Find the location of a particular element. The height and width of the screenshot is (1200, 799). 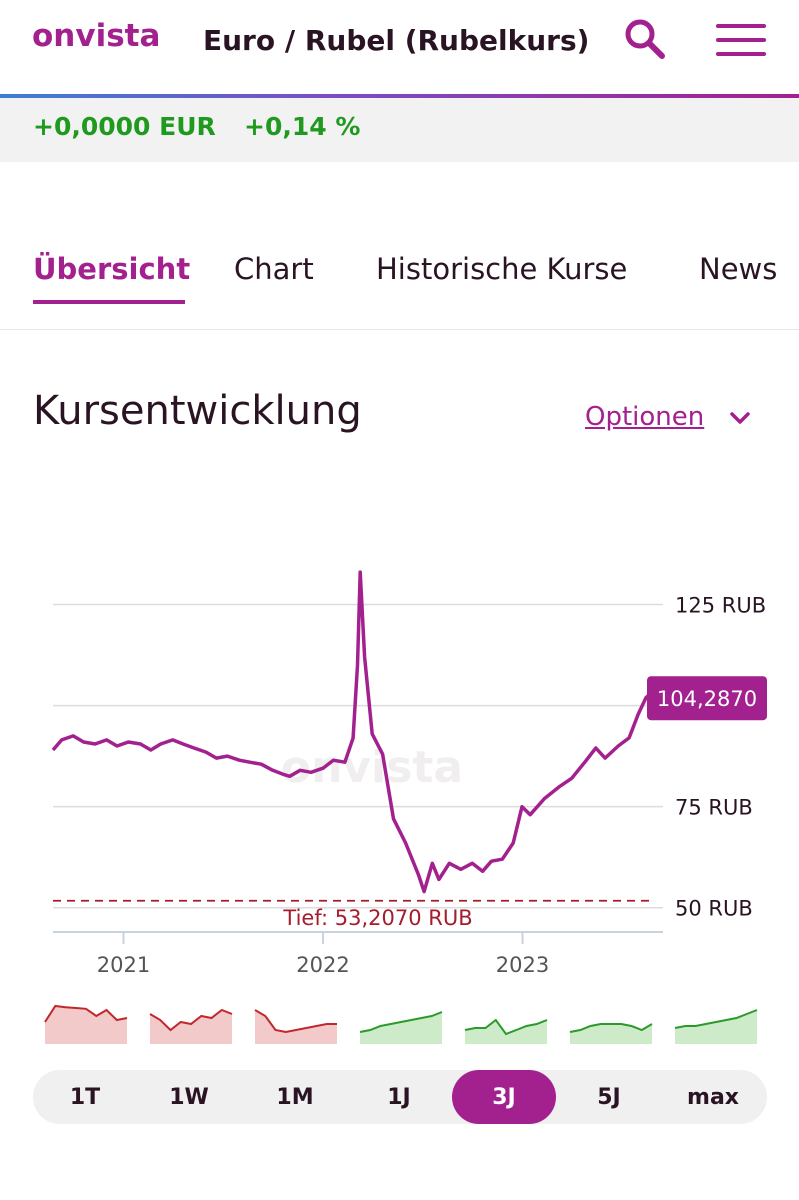

tab-chart: Chart is located at coordinates (274, 269).